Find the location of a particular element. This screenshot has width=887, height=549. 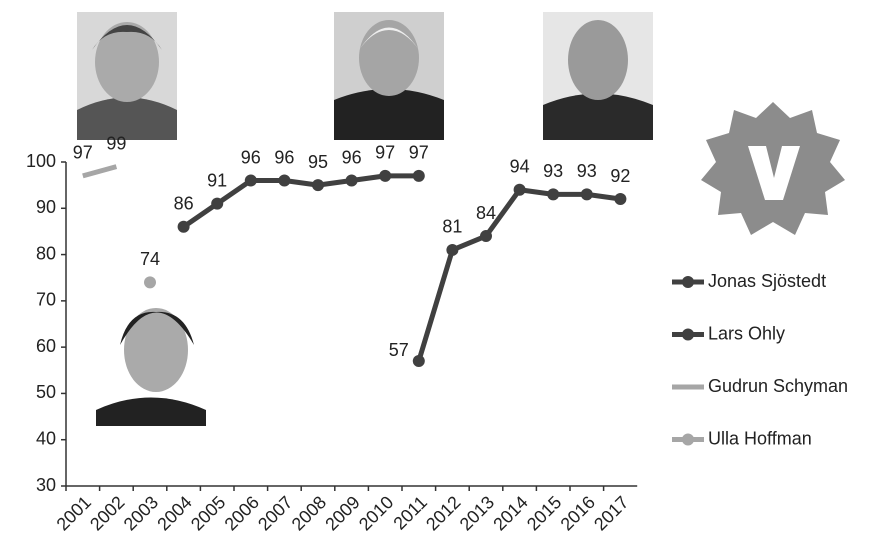

data-label: 91 is located at coordinates (217, 180).